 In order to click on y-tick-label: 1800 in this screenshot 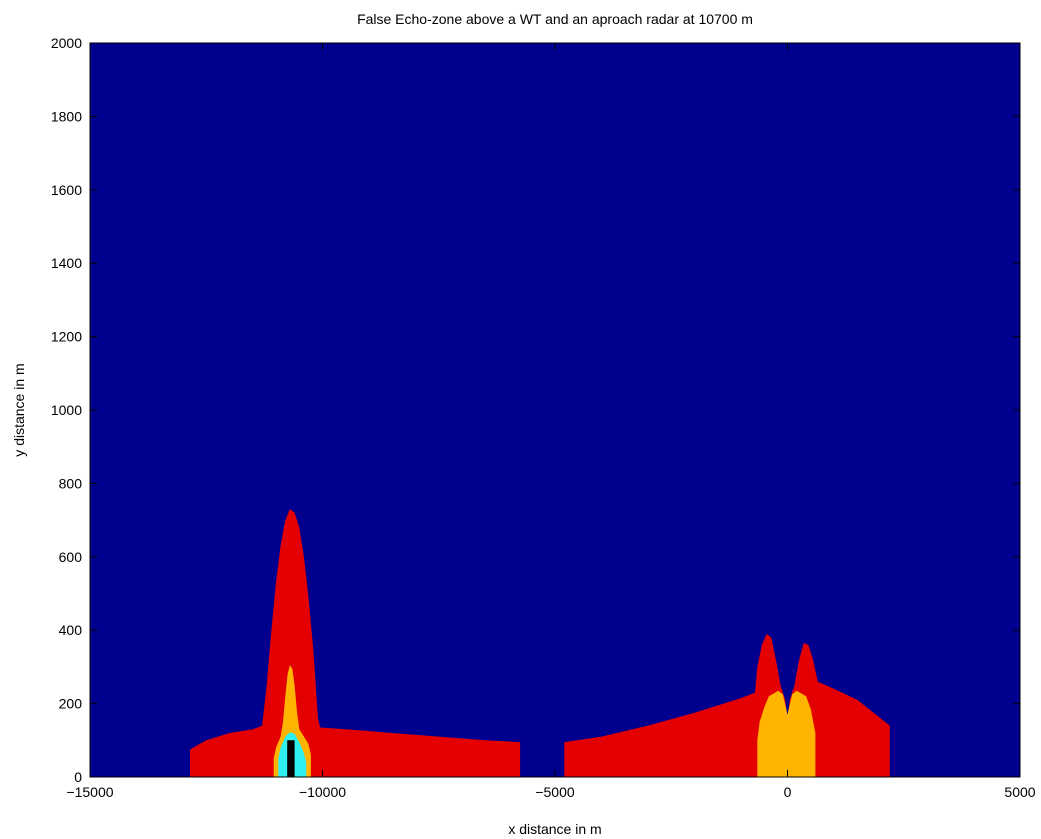, I will do `click(66, 116)`.